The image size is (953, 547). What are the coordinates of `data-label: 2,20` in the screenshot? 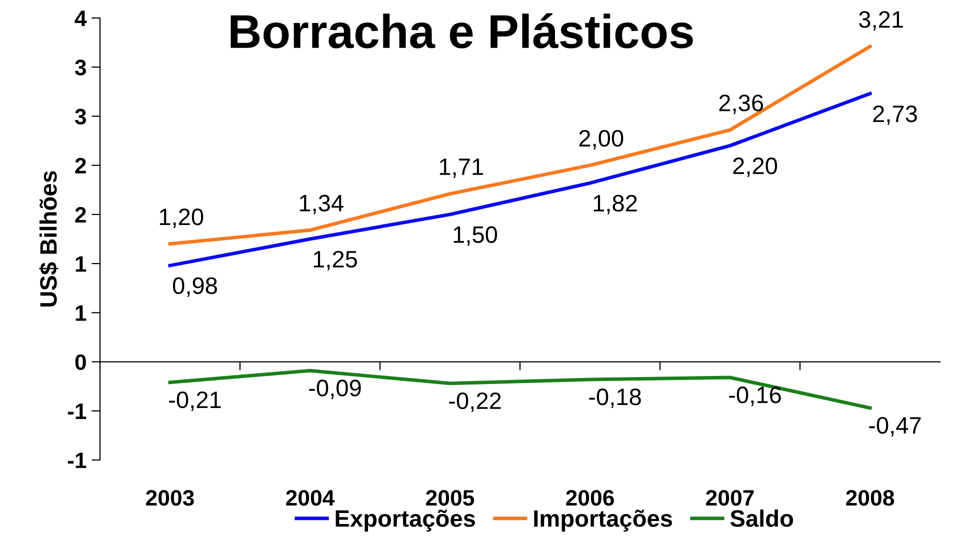 It's located at (755, 168).